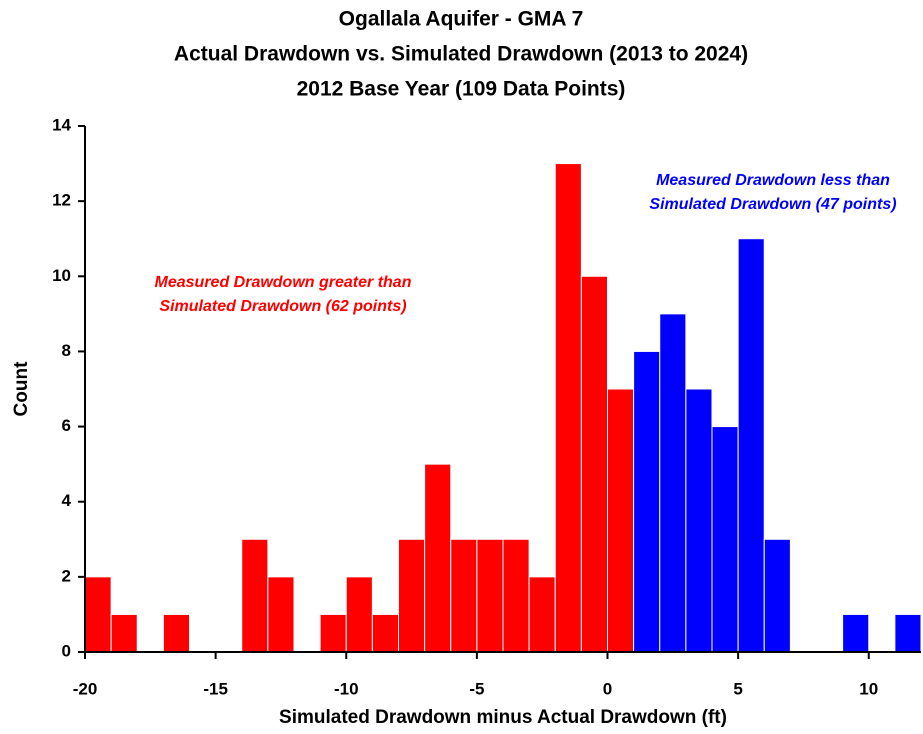 Image resolution: width=923 pixels, height=734 pixels. I want to click on chart-title: Ogallala Aquifer - GMA 7, so click(461, 19).